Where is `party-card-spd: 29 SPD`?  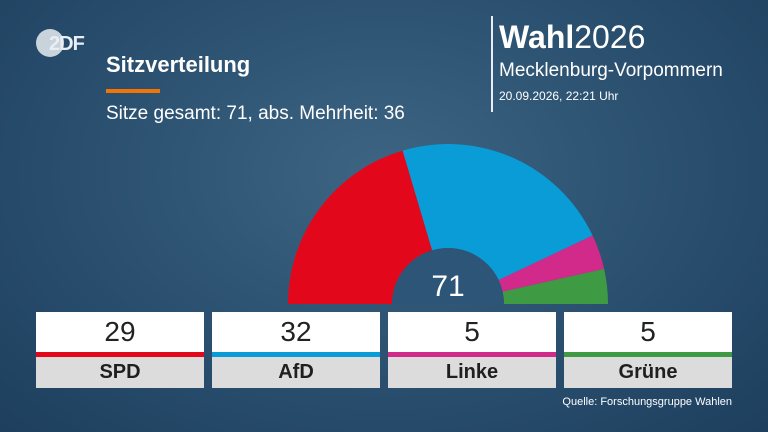
party-card-spd: 29 SPD is located at coordinates (120, 350).